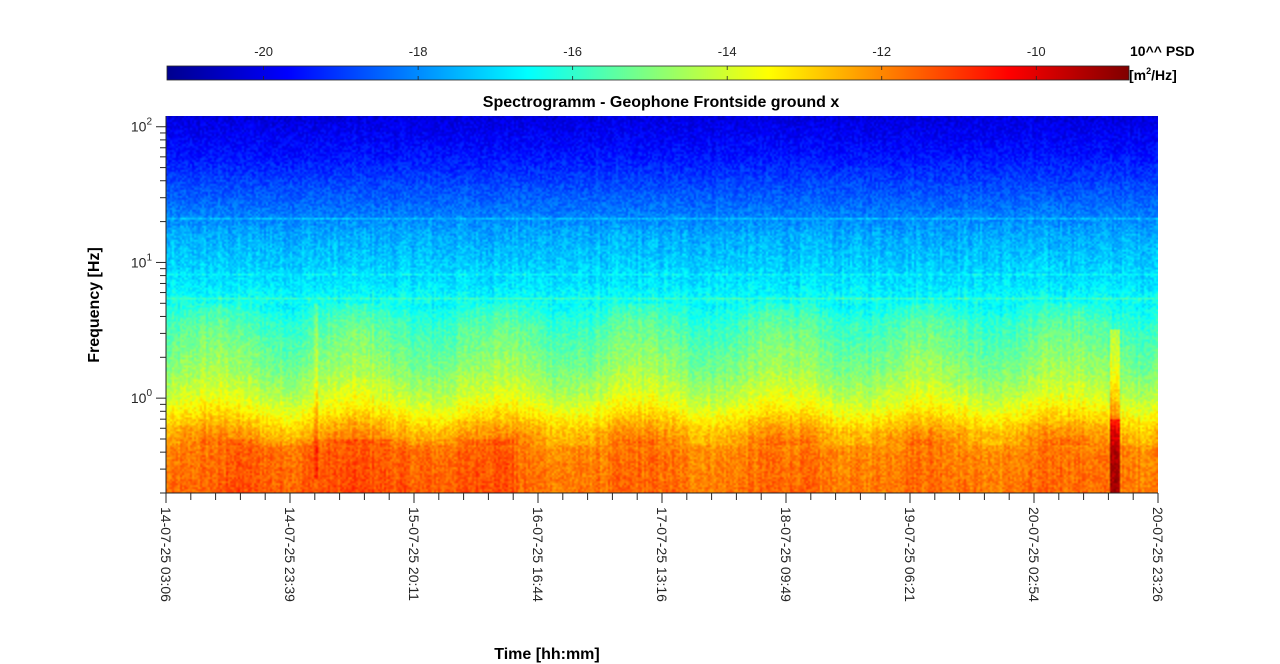  What do you see at coordinates (1036, 51) in the screenshot?
I see `colorbar-tick-label: -10` at bounding box center [1036, 51].